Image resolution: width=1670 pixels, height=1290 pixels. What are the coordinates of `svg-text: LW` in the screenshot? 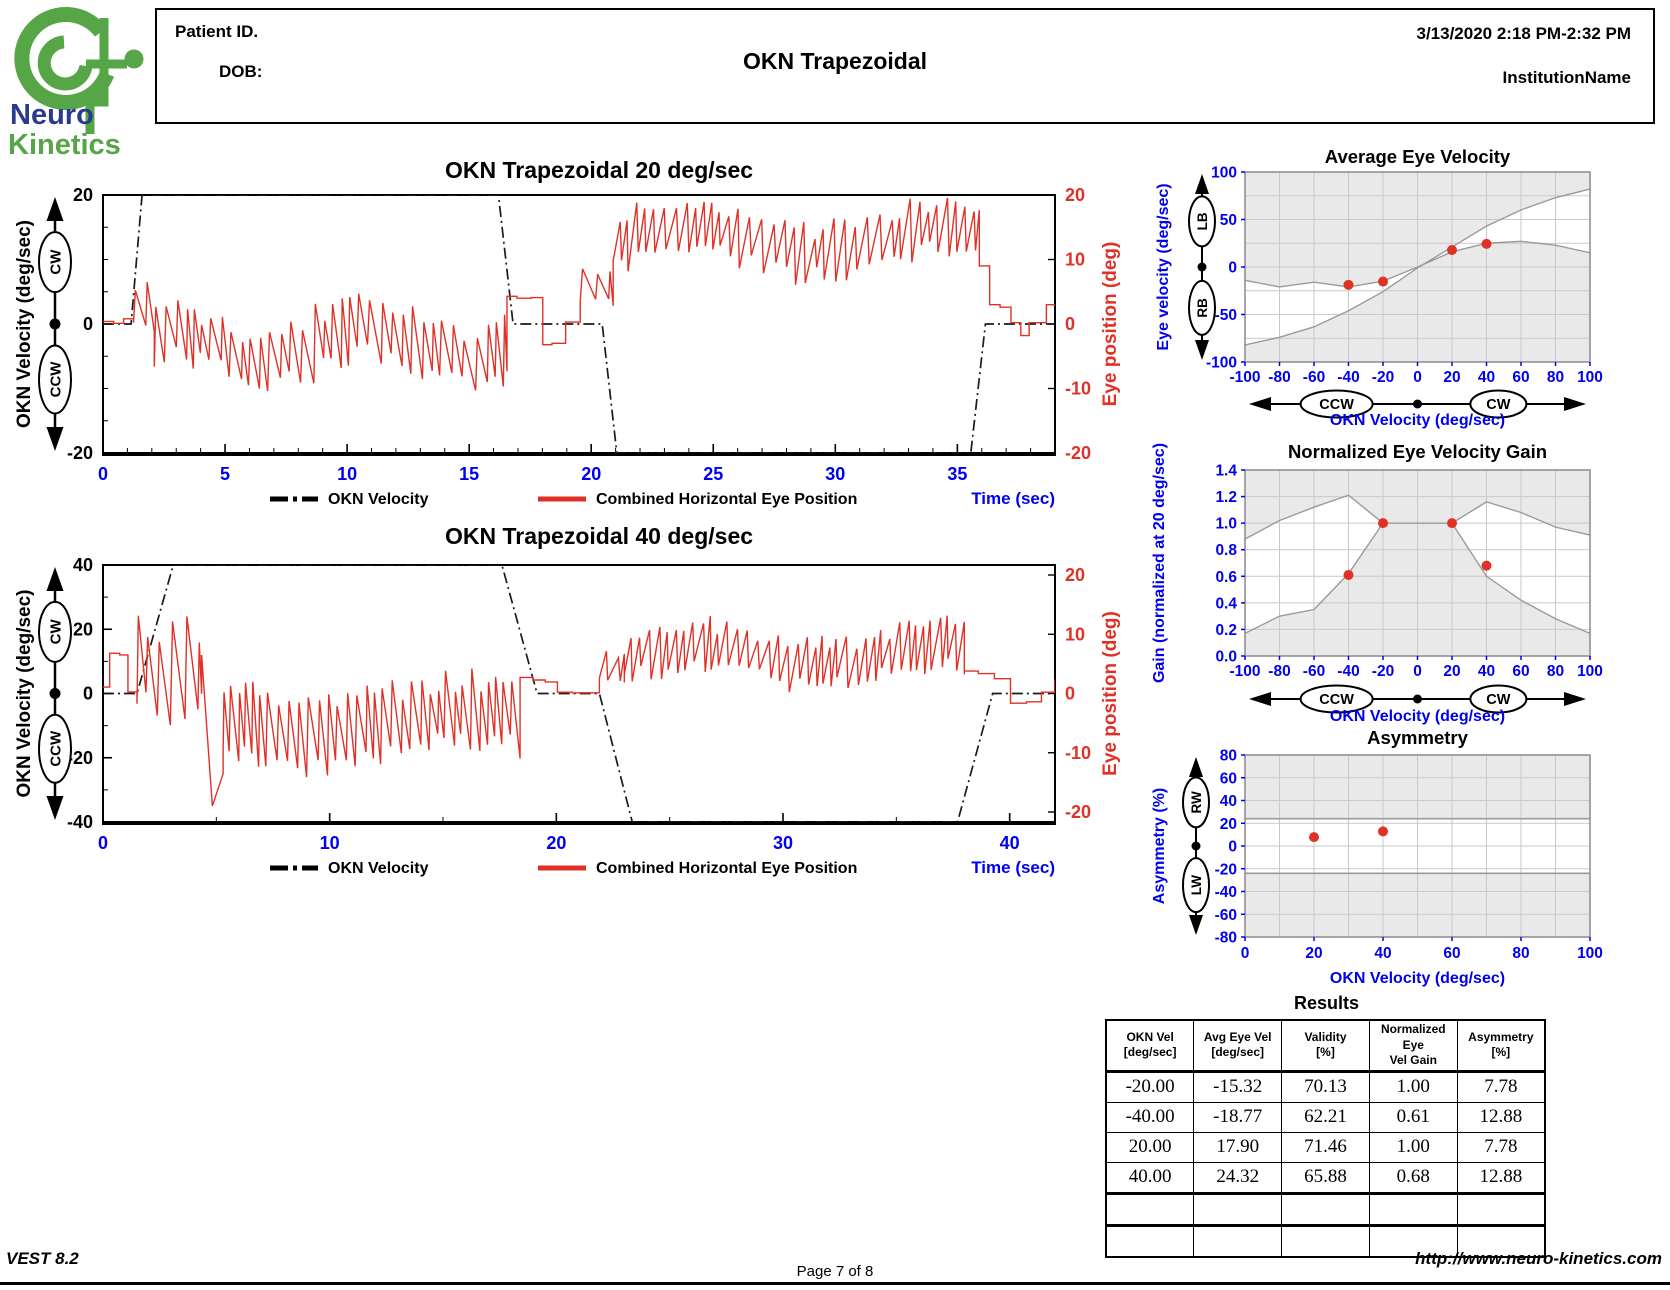 It's located at (1196, 885).